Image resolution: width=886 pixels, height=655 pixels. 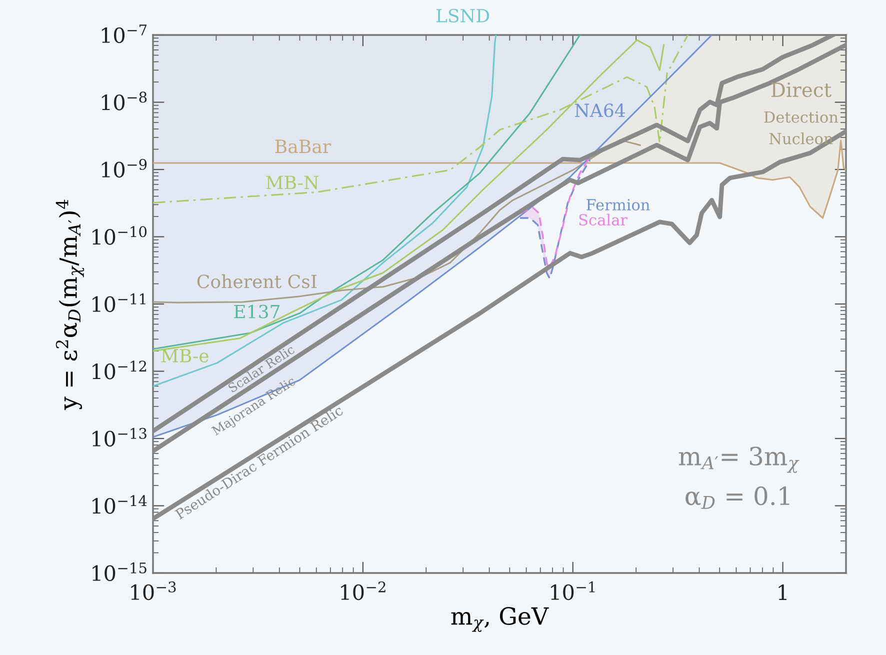 What do you see at coordinates (70, 305) in the screenshot?
I see `text: y = ε$^{2}$α$_{D}$(m$_{χ}$/m$_{A′}$)$^{4}$` at bounding box center [70, 305].